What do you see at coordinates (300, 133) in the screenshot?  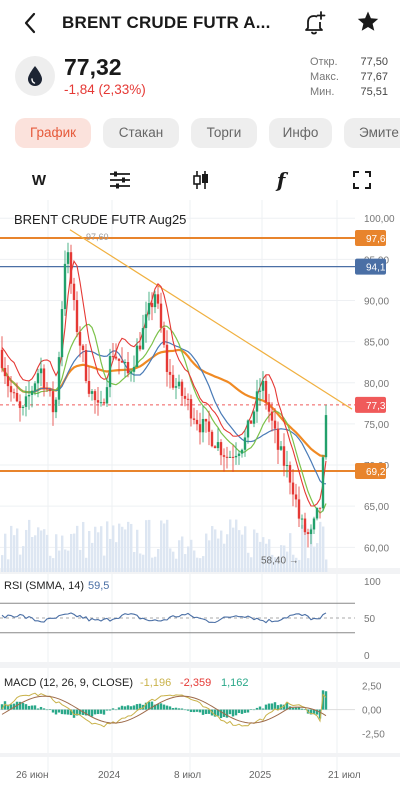 I see `tab-info: Инфо` at bounding box center [300, 133].